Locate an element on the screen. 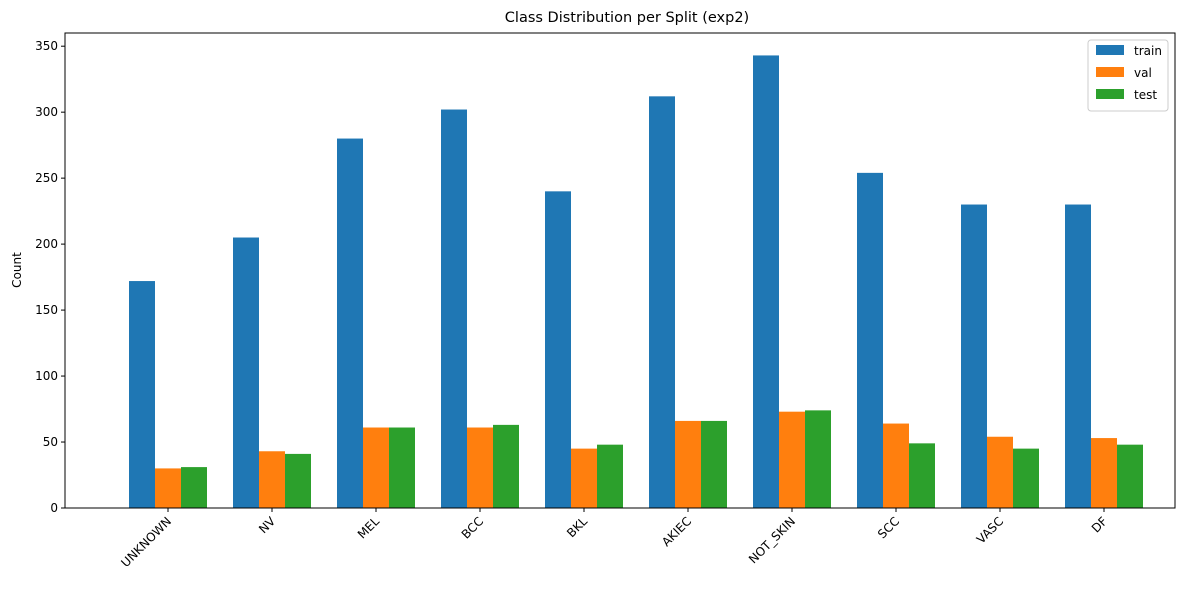 This screenshot has width=1189, height=590. bar-val-df is located at coordinates (1104, 473).